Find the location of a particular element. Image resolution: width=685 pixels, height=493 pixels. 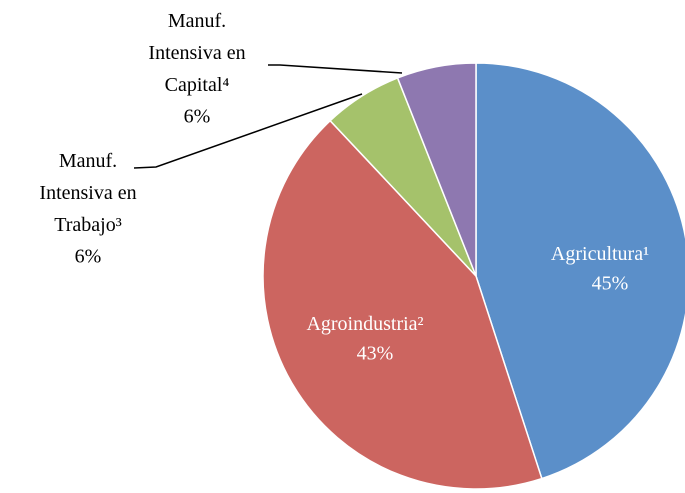

value-label: 45% is located at coordinates (610, 284).